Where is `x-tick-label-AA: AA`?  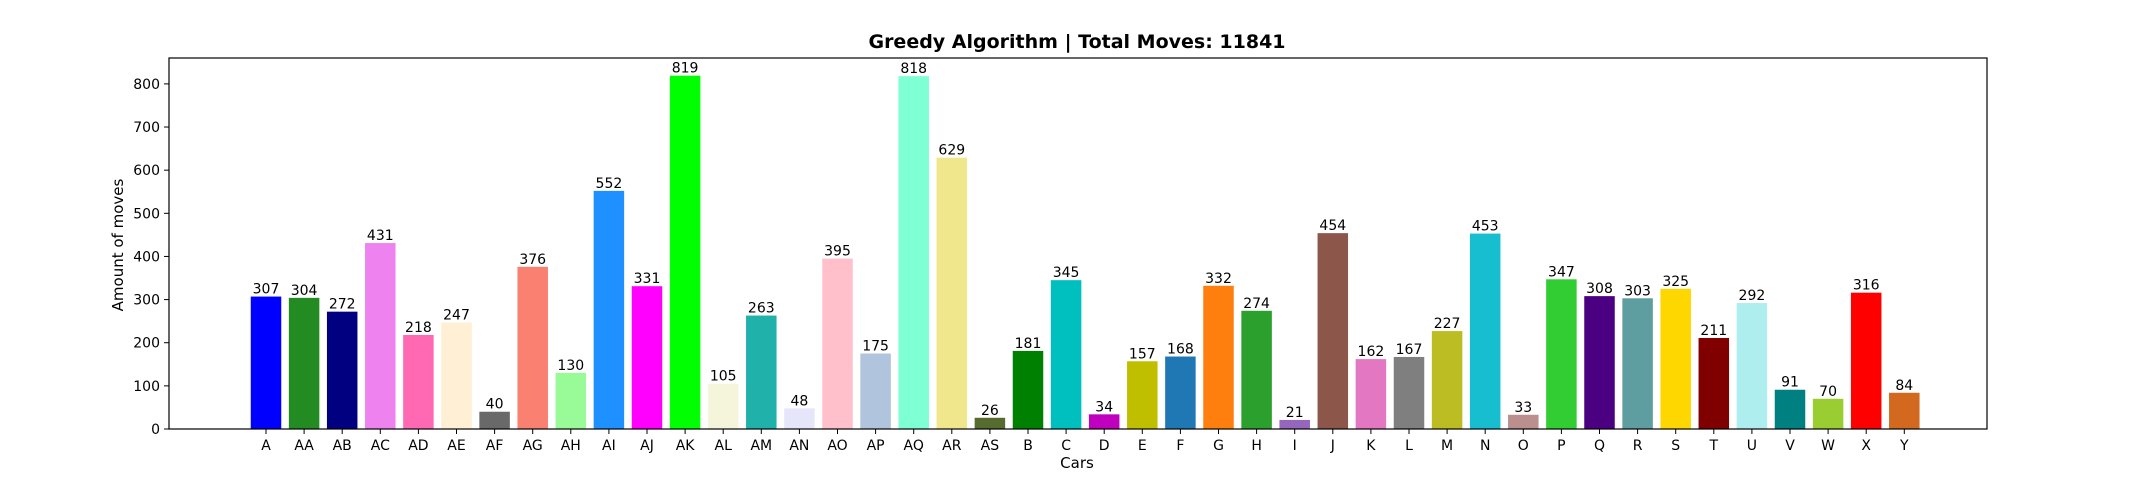
x-tick-label-AA: AA is located at coordinates (304, 446).